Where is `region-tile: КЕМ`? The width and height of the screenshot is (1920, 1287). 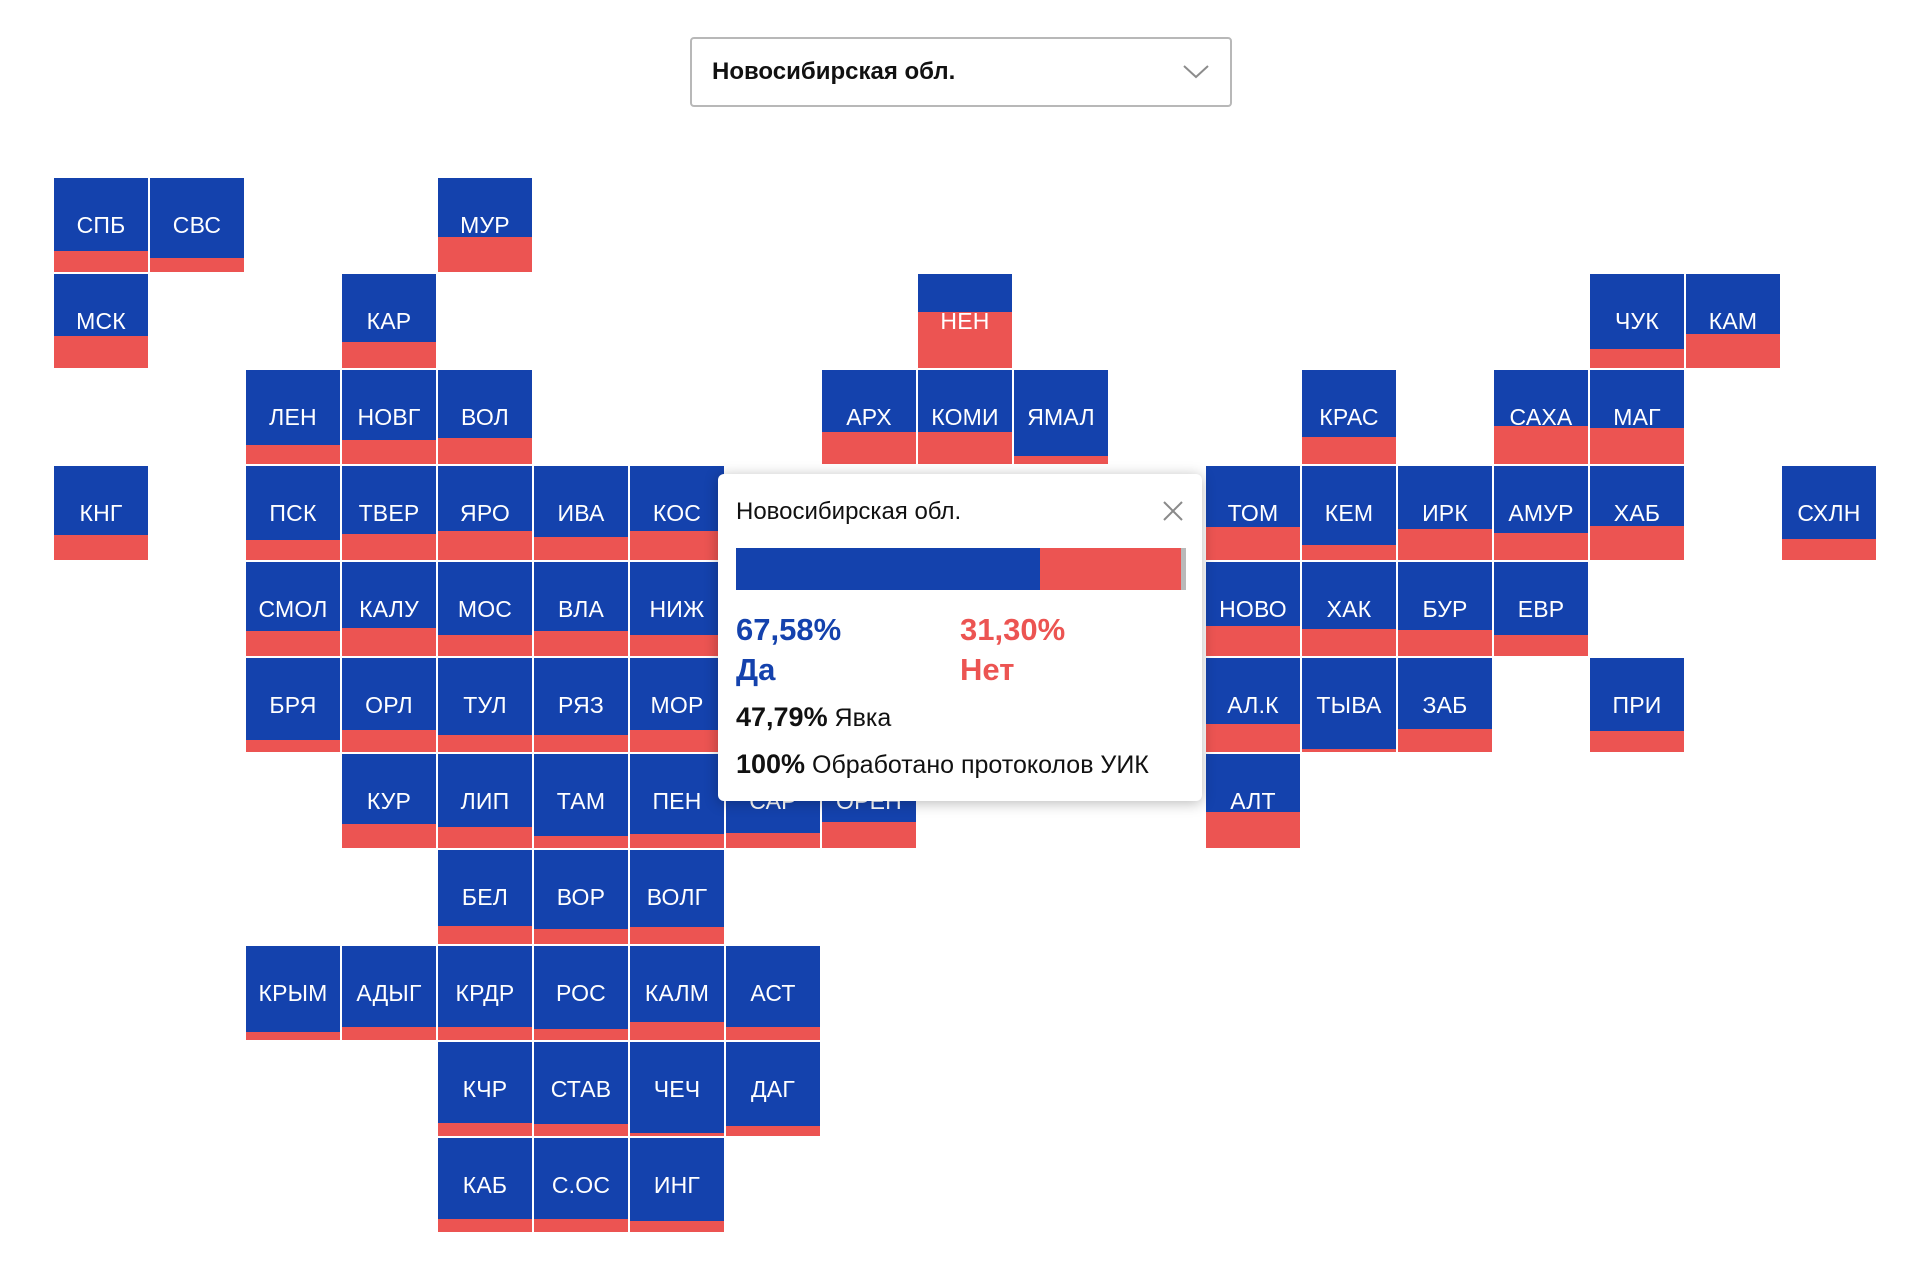
region-tile: КЕМ is located at coordinates (1349, 513).